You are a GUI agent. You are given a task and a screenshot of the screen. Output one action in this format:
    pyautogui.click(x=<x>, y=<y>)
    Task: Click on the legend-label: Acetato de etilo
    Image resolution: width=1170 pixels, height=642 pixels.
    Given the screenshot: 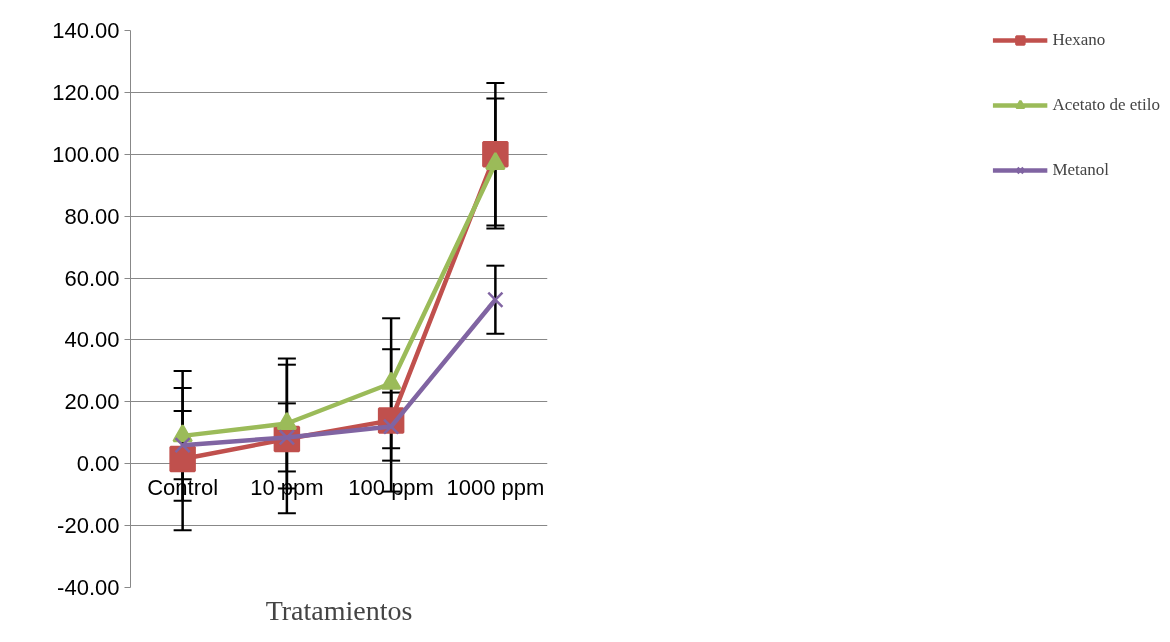 What is the action you would take?
    pyautogui.click(x=1106, y=105)
    